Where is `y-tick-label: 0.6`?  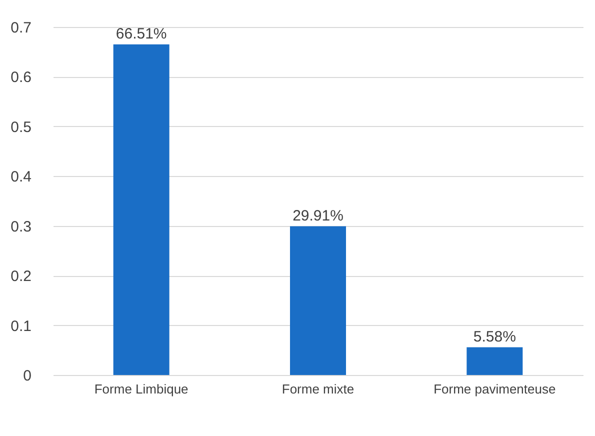 y-tick-label: 0.6 is located at coordinates (21, 77).